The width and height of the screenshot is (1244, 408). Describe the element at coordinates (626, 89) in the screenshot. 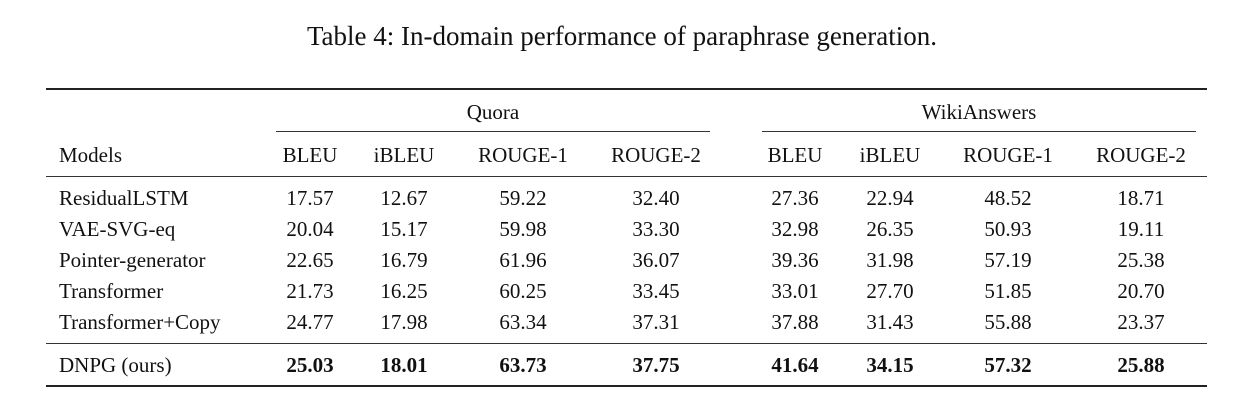

I see `top-rule` at that location.